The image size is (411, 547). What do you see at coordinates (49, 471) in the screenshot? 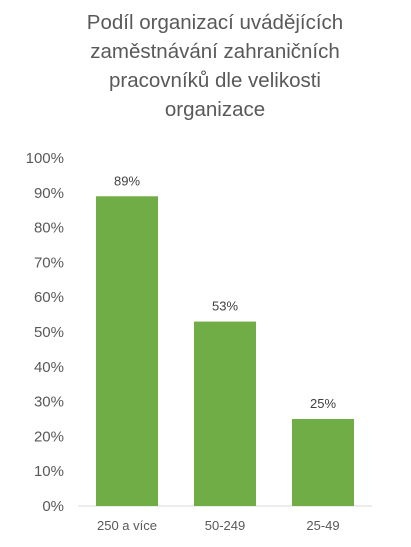
I see `y-tick-label: 10%` at bounding box center [49, 471].